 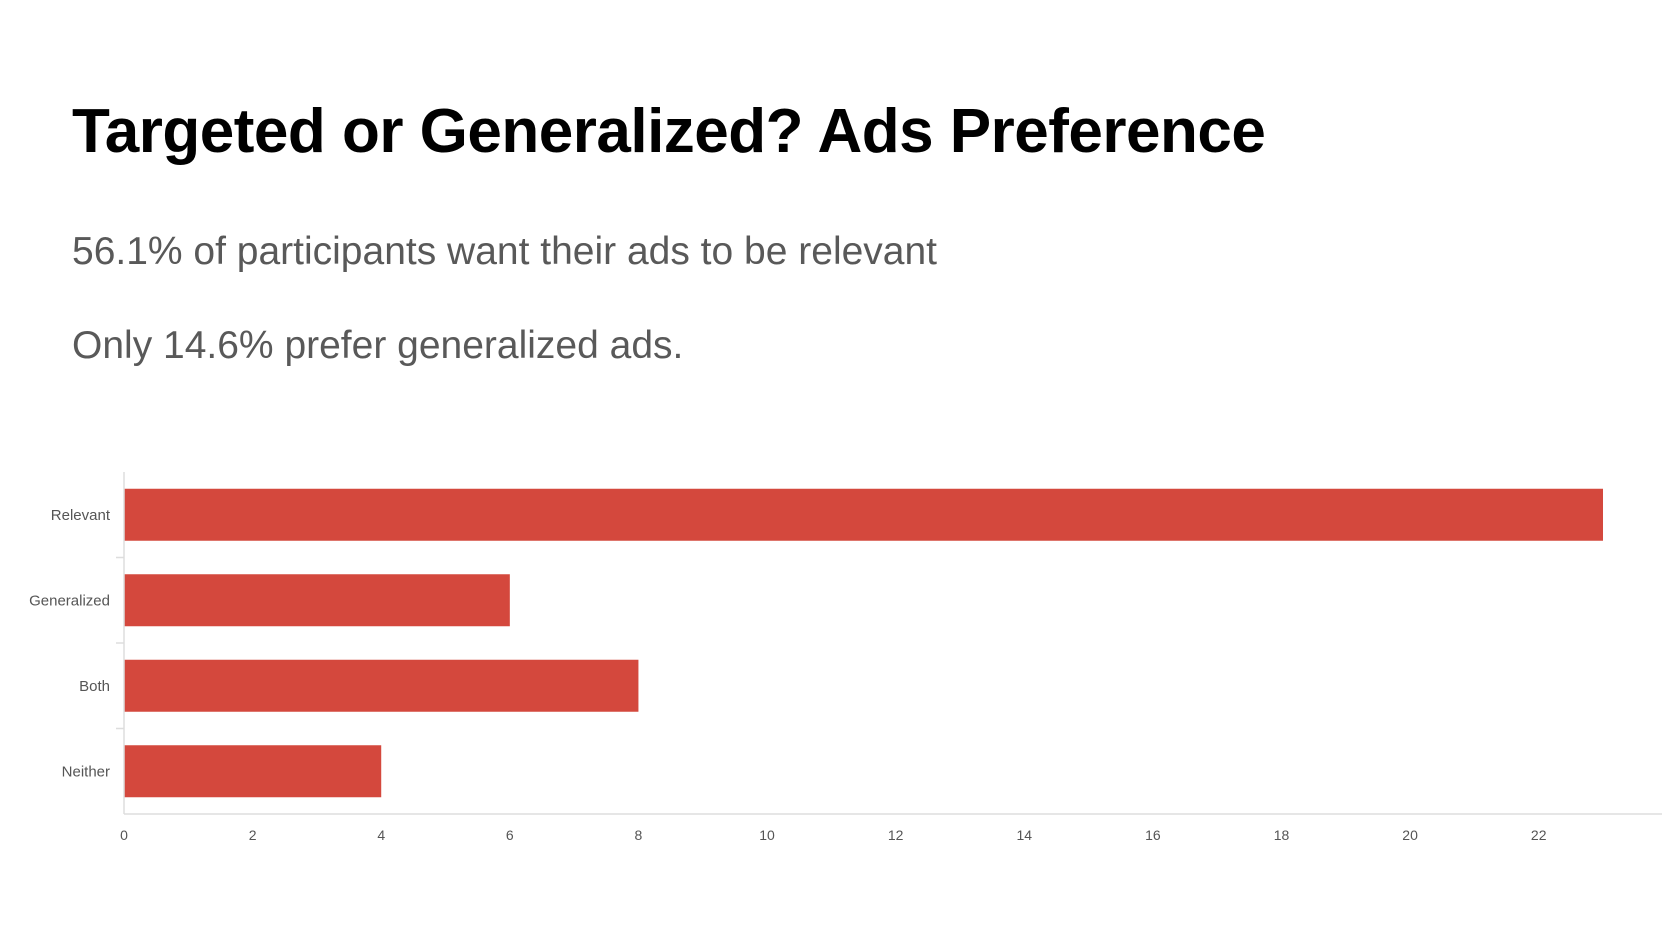 I want to click on x-tick-label: 2, so click(x=253, y=835).